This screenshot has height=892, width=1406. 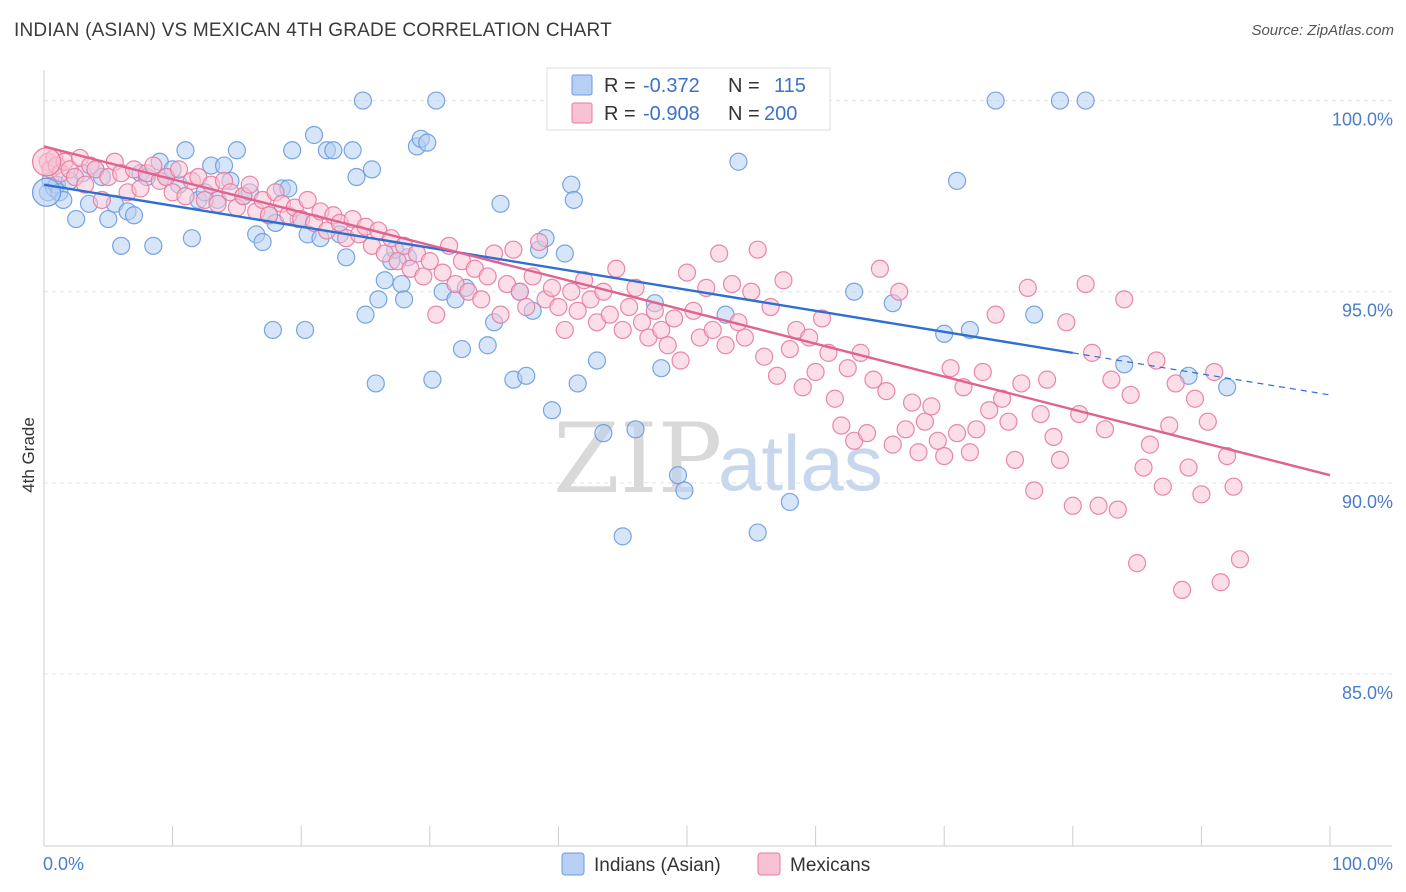 I want to click on legend-swatch-mexicans, so click(x=582, y=113).